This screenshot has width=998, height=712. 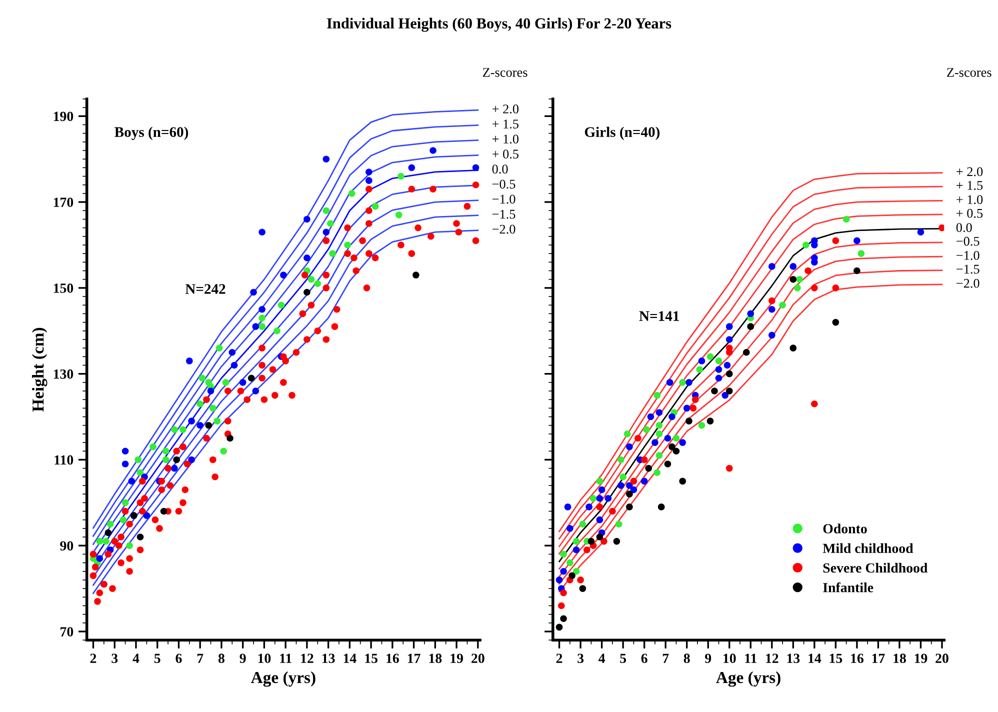 What do you see at coordinates (942, 659) in the screenshot?
I see `x-tick-label: 20` at bounding box center [942, 659].